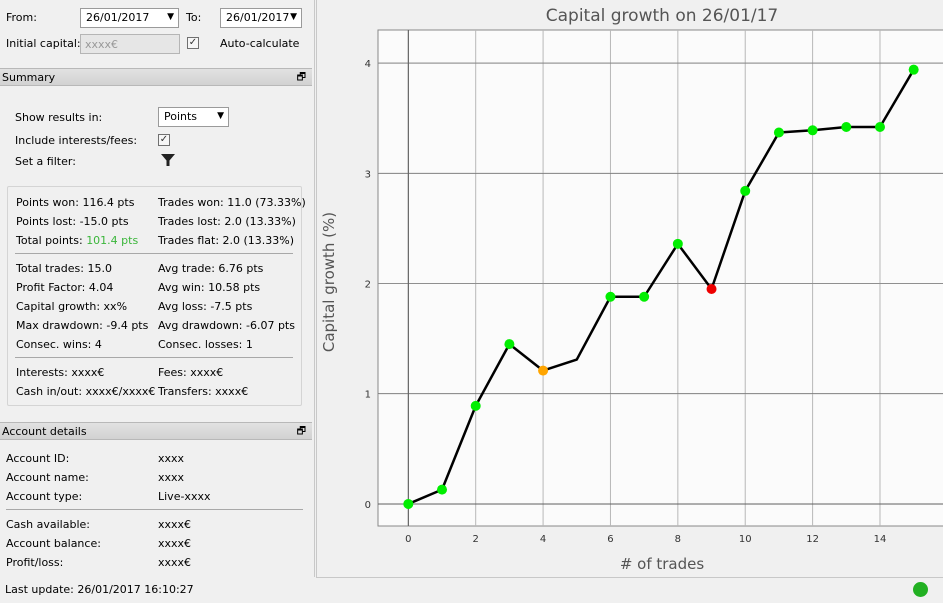  What do you see at coordinates (82, 325) in the screenshot?
I see `max-drawdown: Max drawdown: -9.4 pts` at bounding box center [82, 325].